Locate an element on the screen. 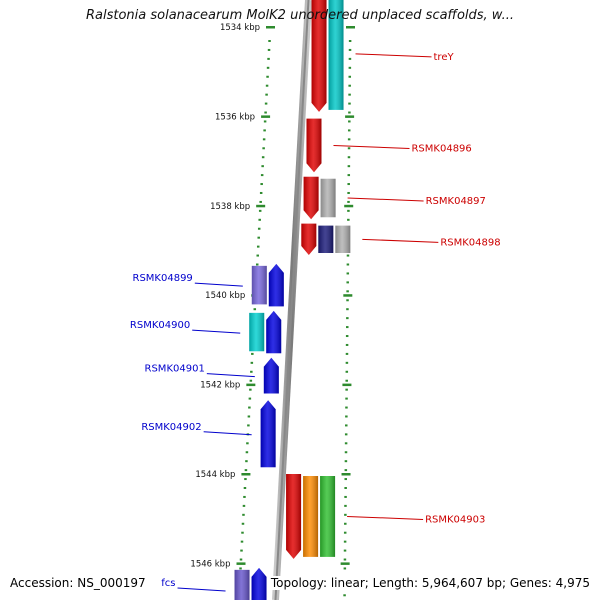 The width and height of the screenshot is (600, 600). gene-rsmk04900 is located at coordinates (265, 332).